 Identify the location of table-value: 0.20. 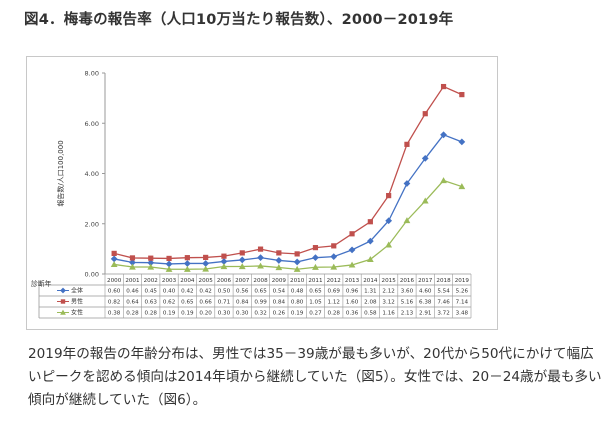
(205, 314).